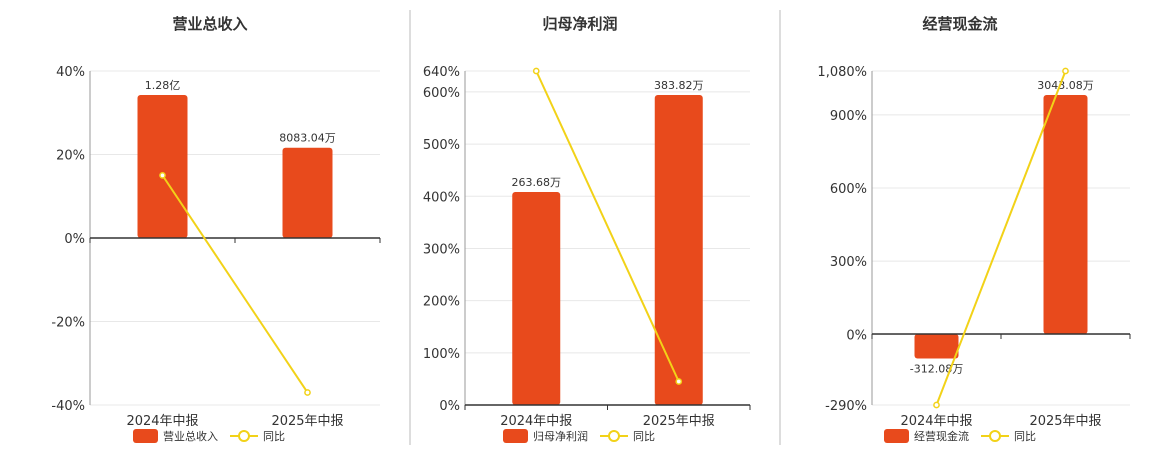 This screenshot has width=1160, height=450. Describe the element at coordinates (842, 72) in the screenshot. I see `y-tick-label: 1,080%` at that location.